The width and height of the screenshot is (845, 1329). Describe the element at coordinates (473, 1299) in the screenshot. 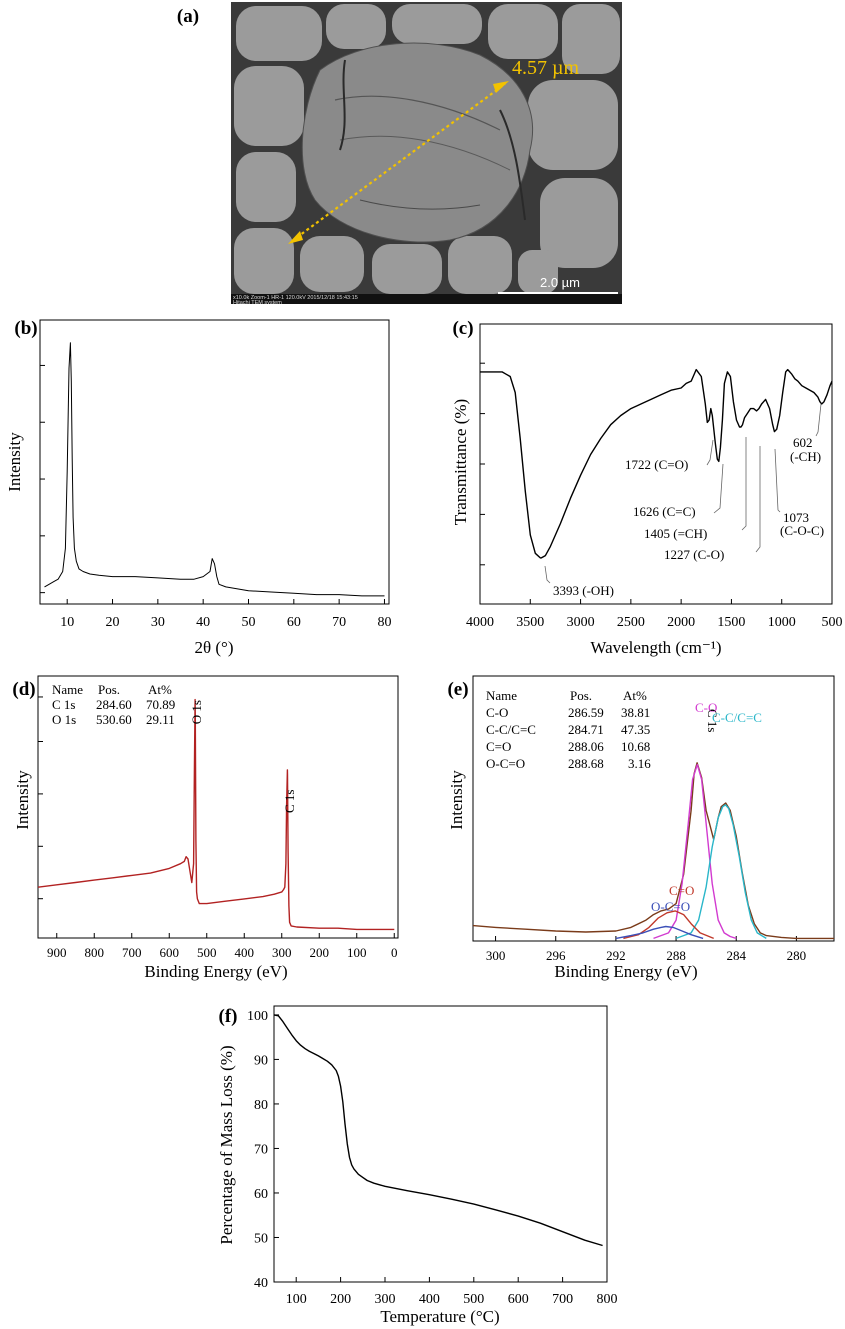

I see `chart-f-xtick-label: 500` at that location.